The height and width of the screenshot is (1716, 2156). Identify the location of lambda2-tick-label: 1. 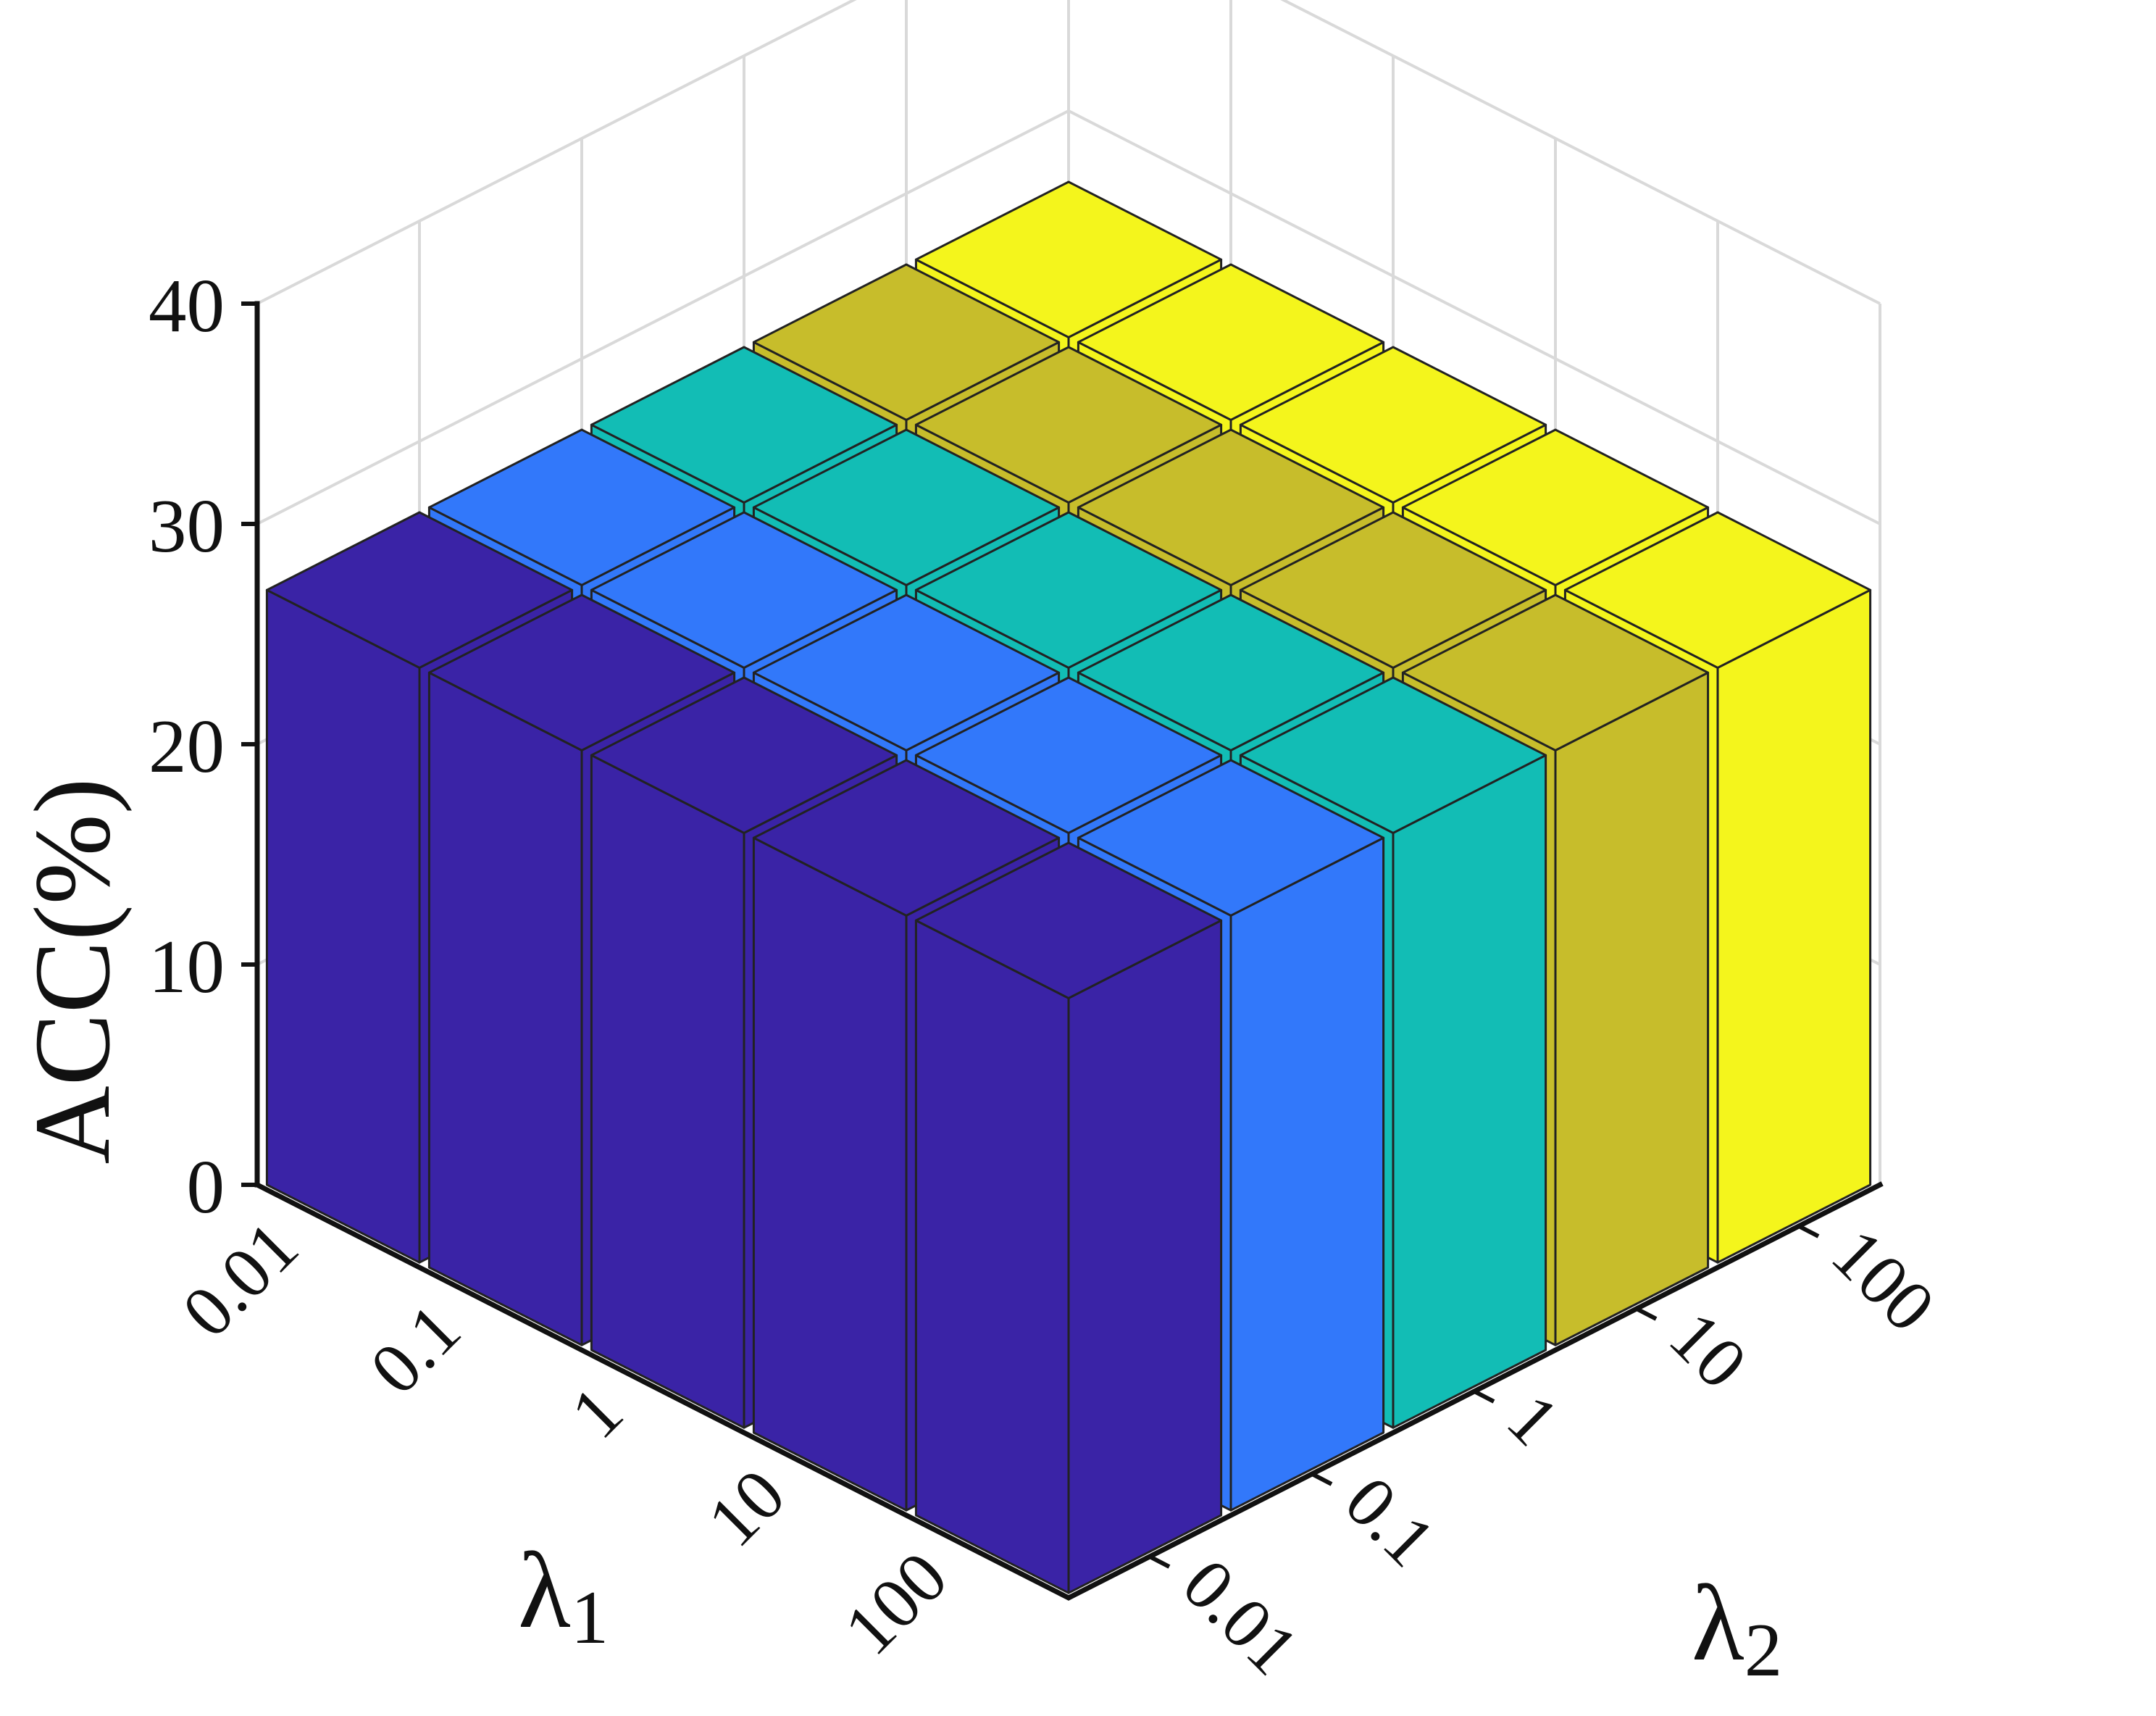
(1533, 1419).